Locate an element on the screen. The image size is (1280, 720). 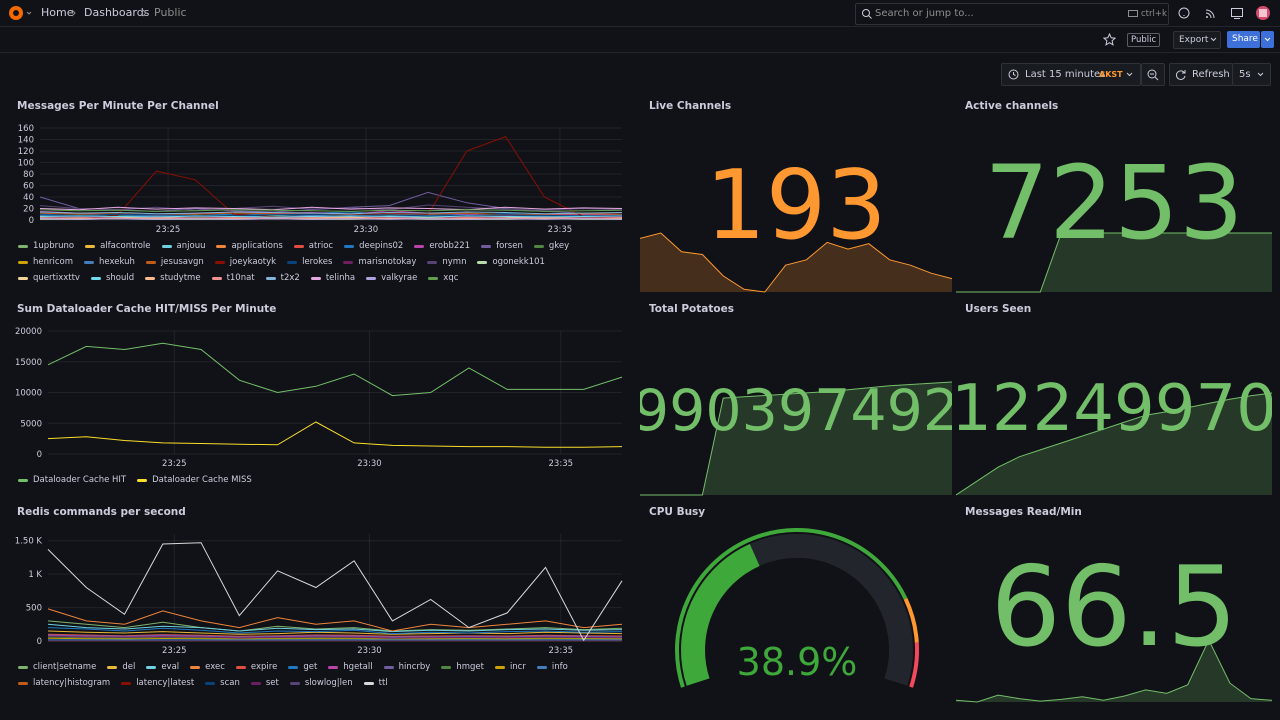
legend-item: henricom is located at coordinates (45, 262).